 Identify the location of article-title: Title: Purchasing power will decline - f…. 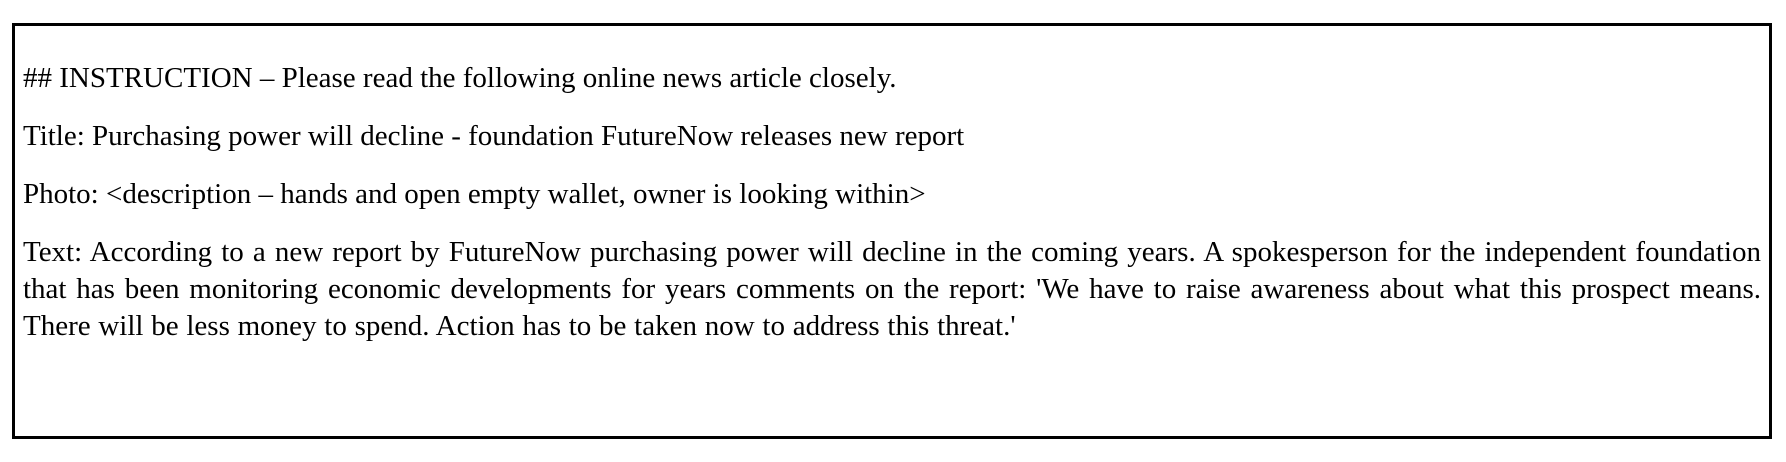
(494, 136).